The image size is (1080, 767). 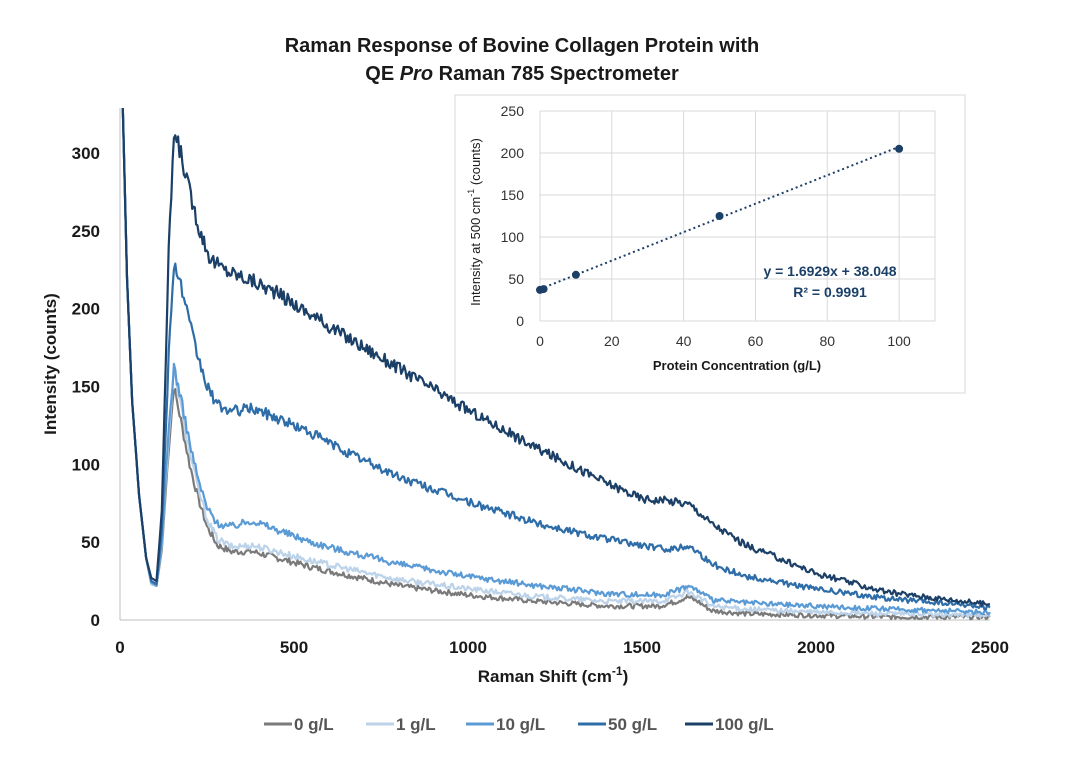 I want to click on inset-x-tick-labels: 0 20 40 60 80 100, so click(x=723, y=341).